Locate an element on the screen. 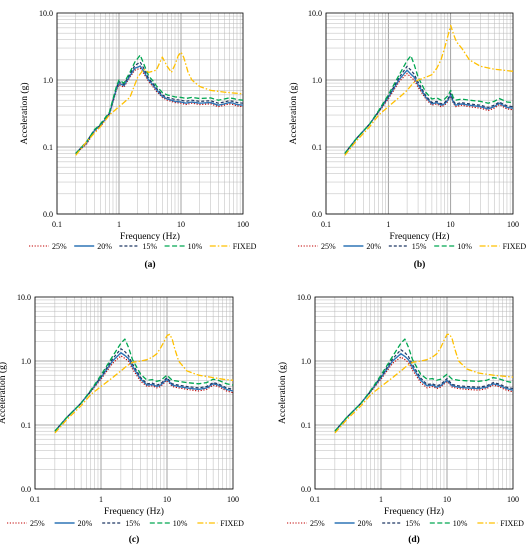 The width and height of the screenshot is (531, 550). panel-caption: (b) is located at coordinates (420, 264).